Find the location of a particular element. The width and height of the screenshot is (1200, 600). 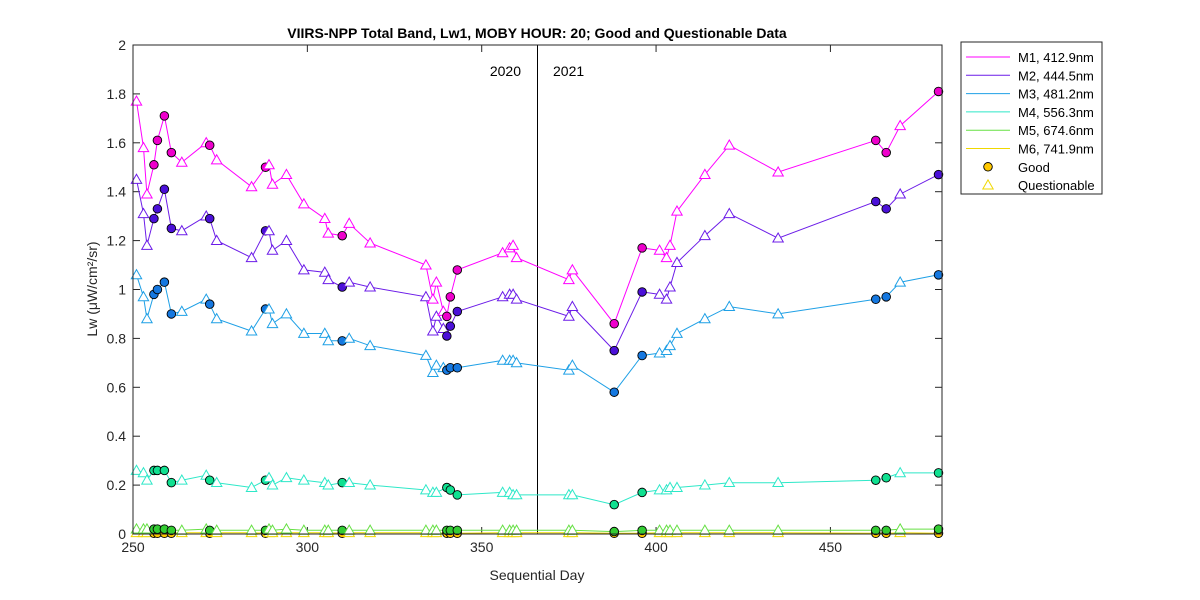

y-axis-label: Lw (μW/cm²/sr) is located at coordinates (92, 288).